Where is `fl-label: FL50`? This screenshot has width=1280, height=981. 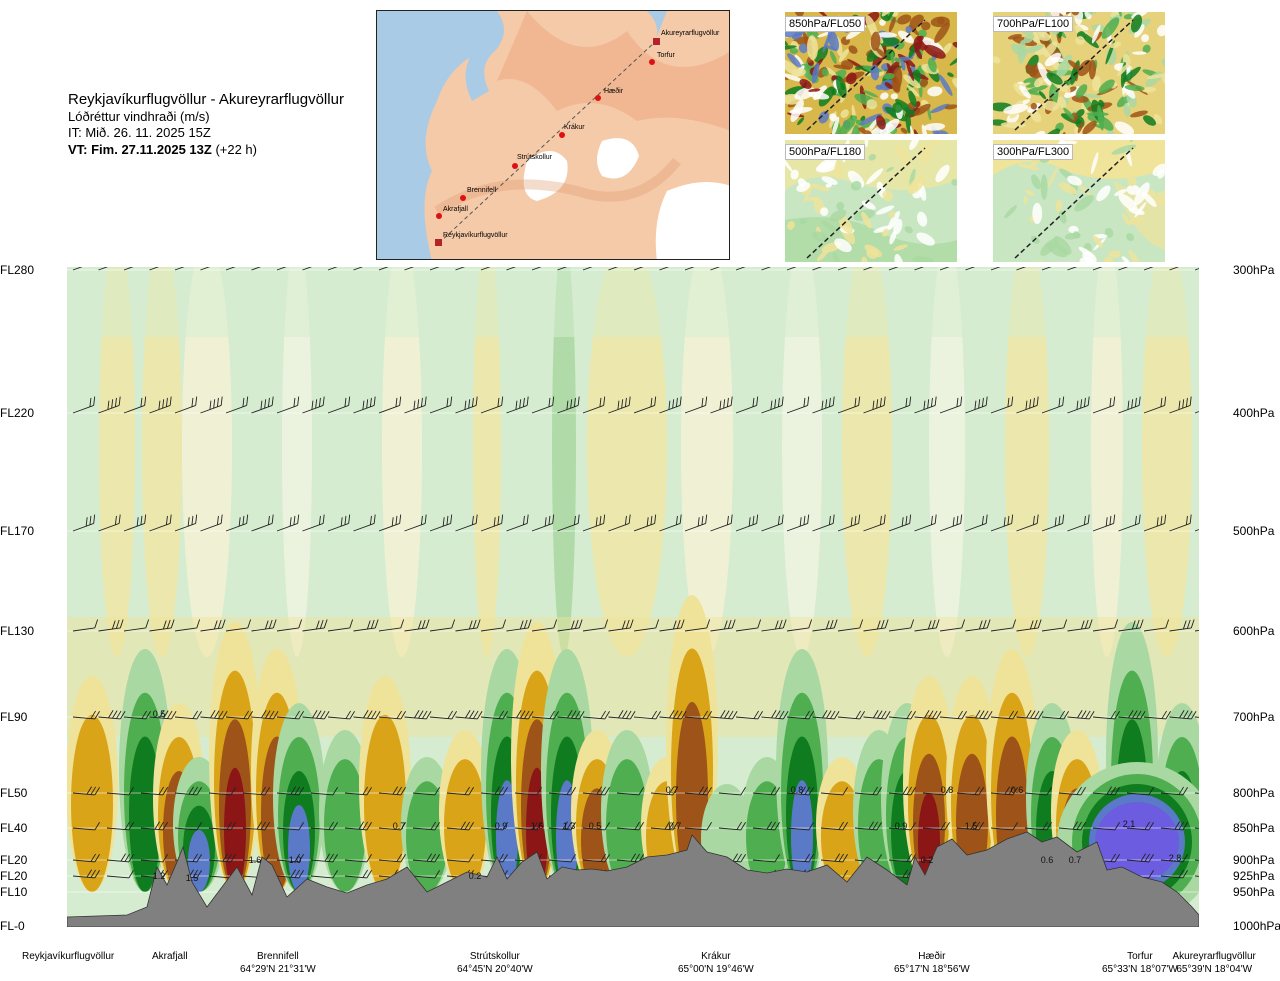 fl-label: FL50 is located at coordinates (14, 793).